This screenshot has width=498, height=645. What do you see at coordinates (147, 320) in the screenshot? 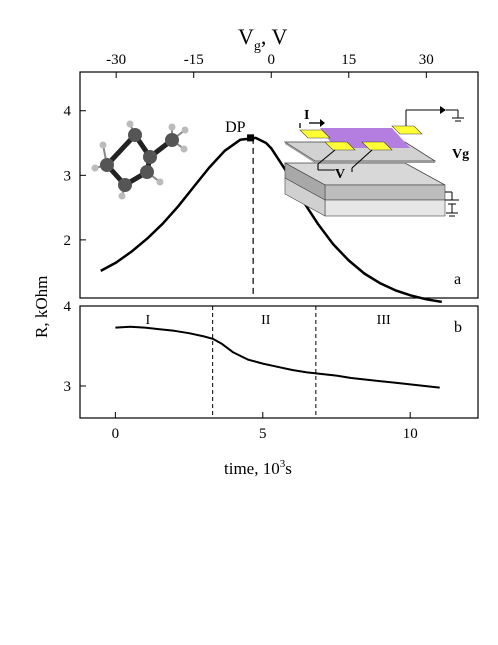
I see `region-label: I` at bounding box center [147, 320].